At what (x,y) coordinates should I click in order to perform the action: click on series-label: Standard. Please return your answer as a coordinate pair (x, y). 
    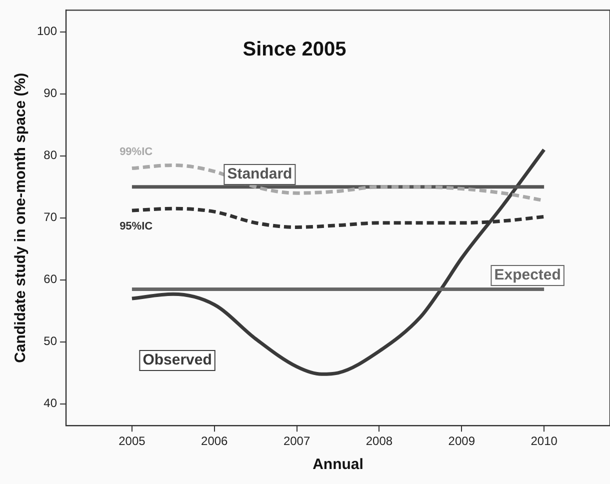
    Looking at the image, I should click on (259, 174).